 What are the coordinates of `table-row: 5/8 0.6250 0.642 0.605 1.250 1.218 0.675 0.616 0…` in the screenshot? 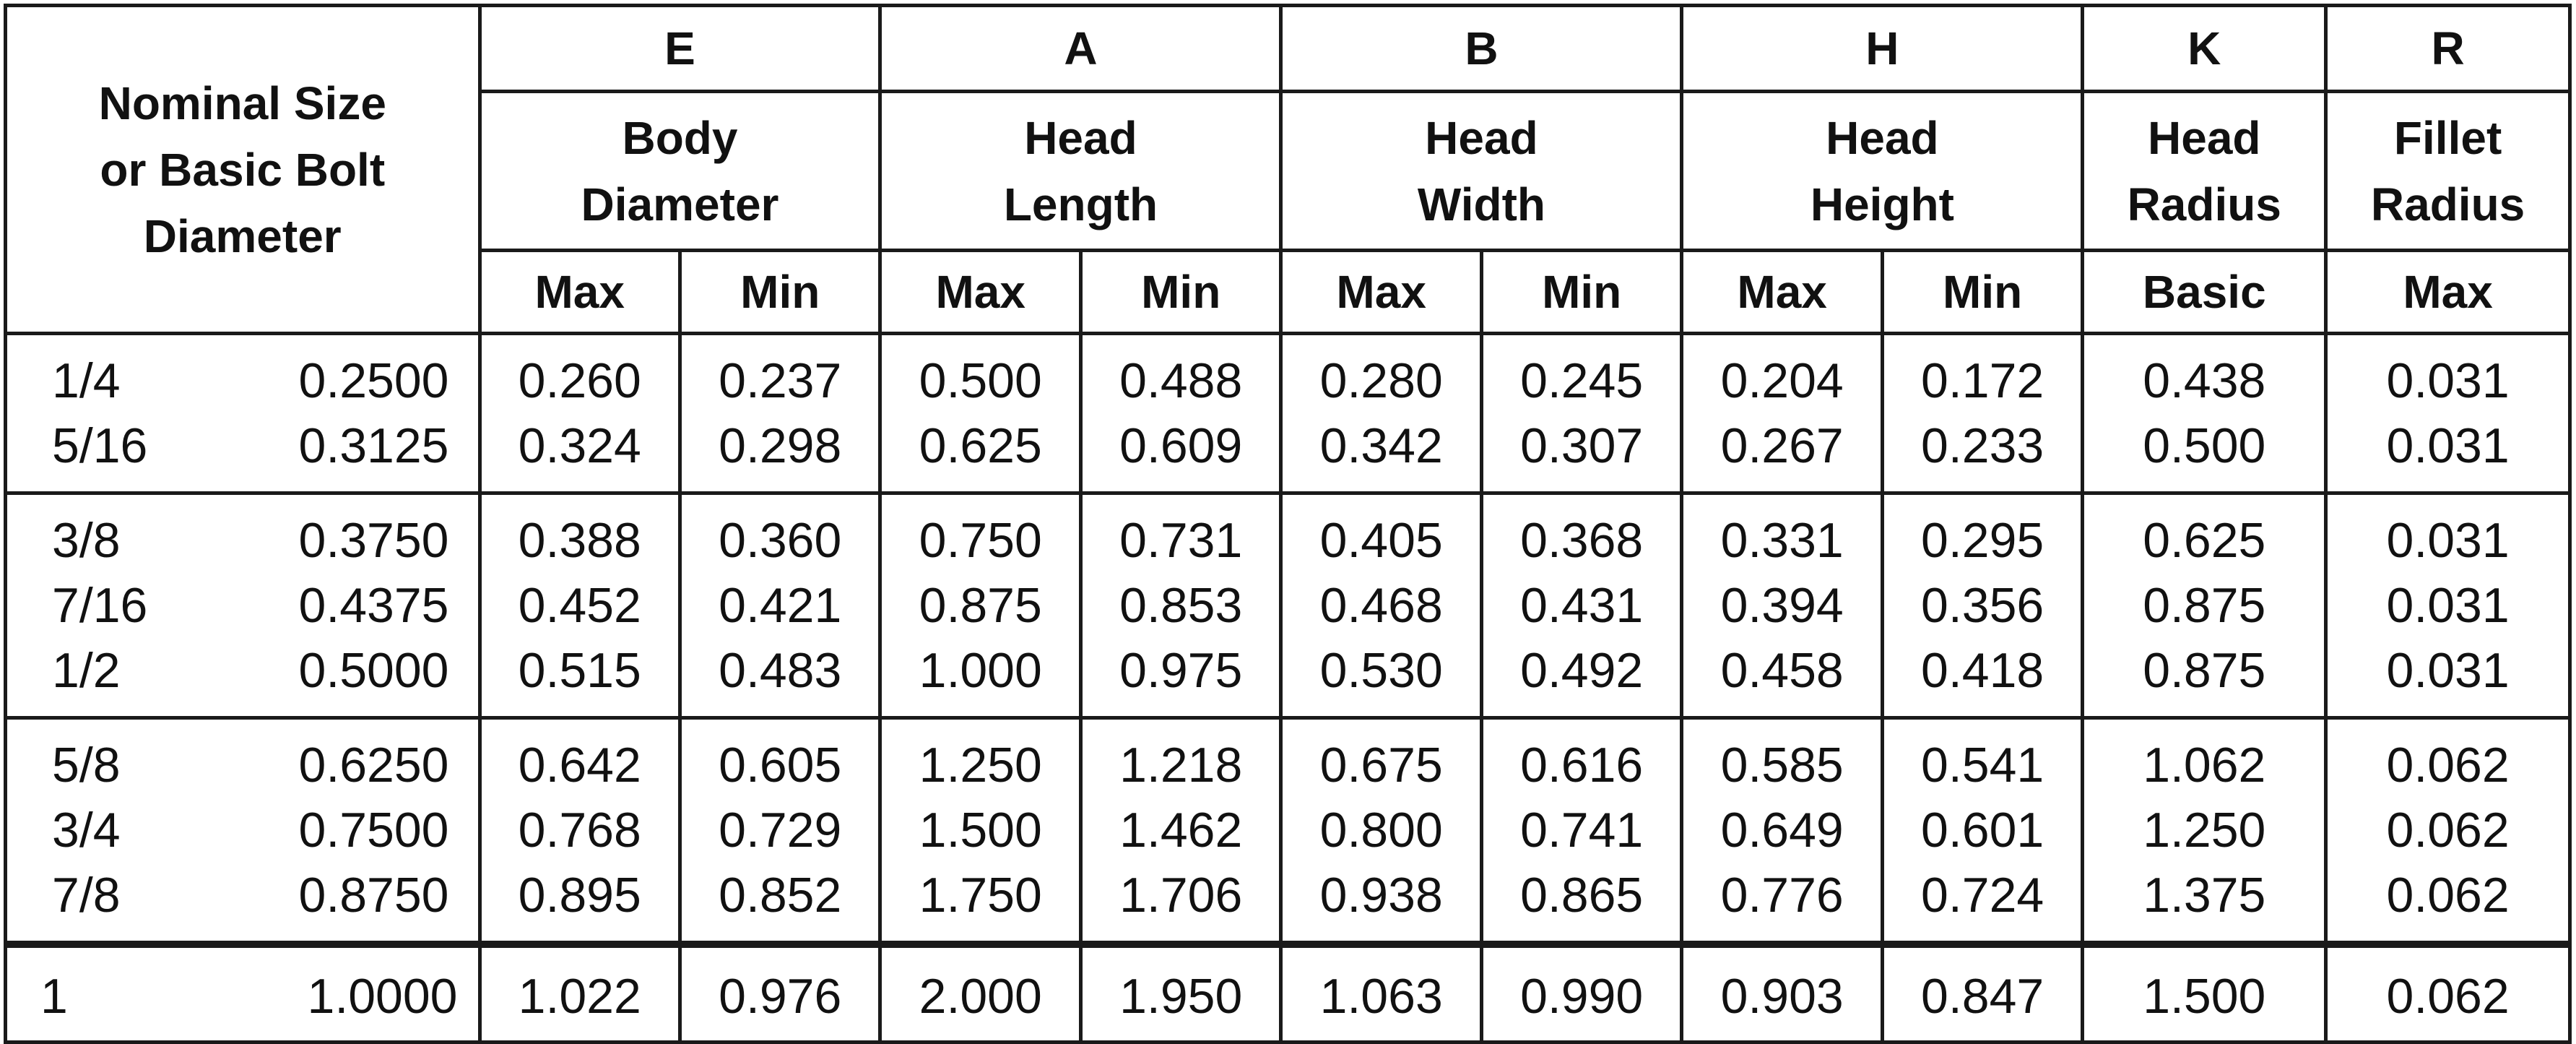 It's located at (1288, 757).